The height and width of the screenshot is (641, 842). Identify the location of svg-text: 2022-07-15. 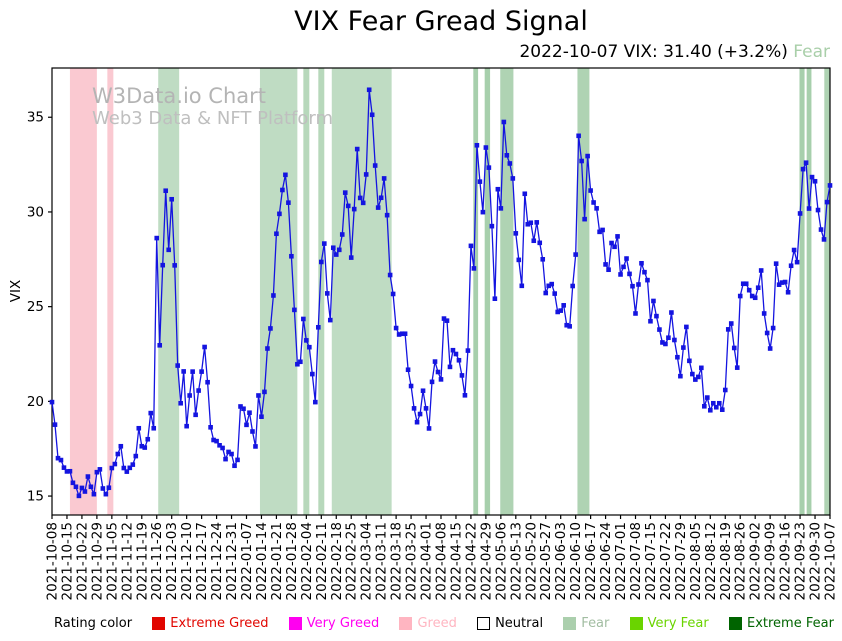
(651, 561).